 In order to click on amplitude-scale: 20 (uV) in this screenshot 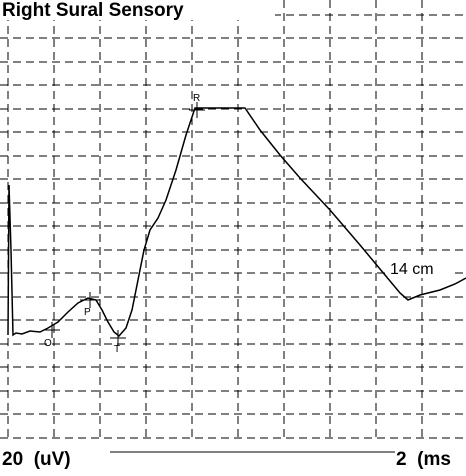, I will do `click(36, 459)`.